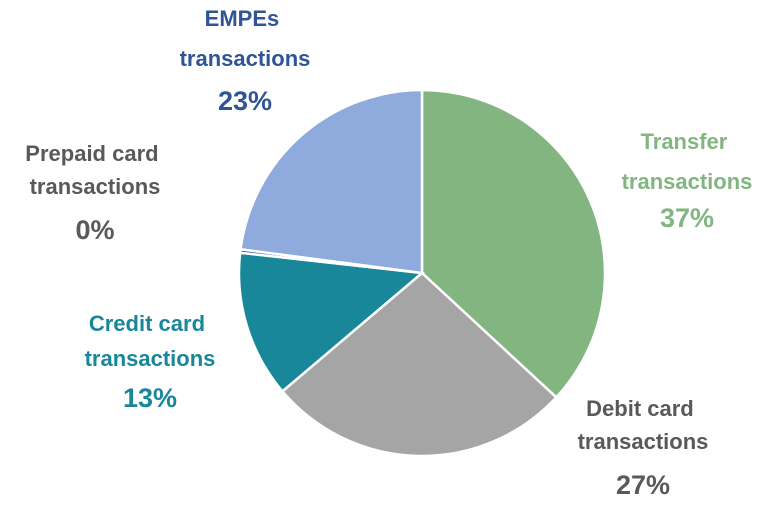 This screenshot has height=506, width=769. Describe the element at coordinates (687, 161) in the screenshot. I see `category-label: Transfer transactions` at that location.